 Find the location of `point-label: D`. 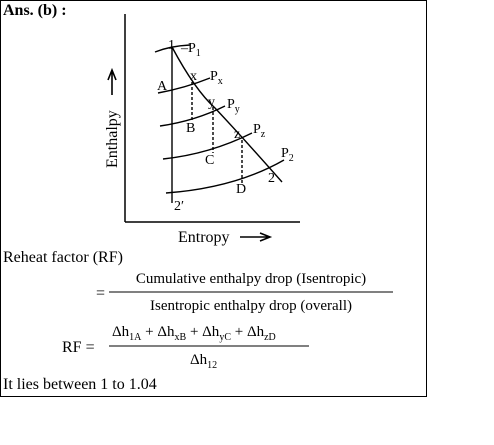

point-label: D is located at coordinates (241, 189).